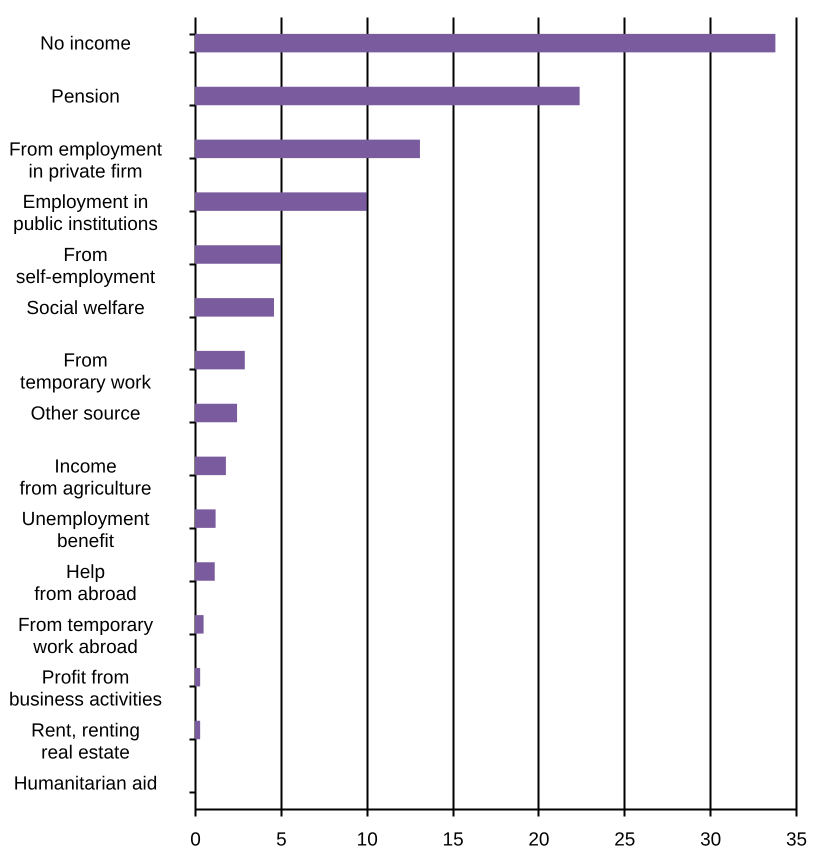 The height and width of the screenshot is (855, 838). Describe the element at coordinates (281, 840) in the screenshot. I see `x-tick-label: 5` at that location.